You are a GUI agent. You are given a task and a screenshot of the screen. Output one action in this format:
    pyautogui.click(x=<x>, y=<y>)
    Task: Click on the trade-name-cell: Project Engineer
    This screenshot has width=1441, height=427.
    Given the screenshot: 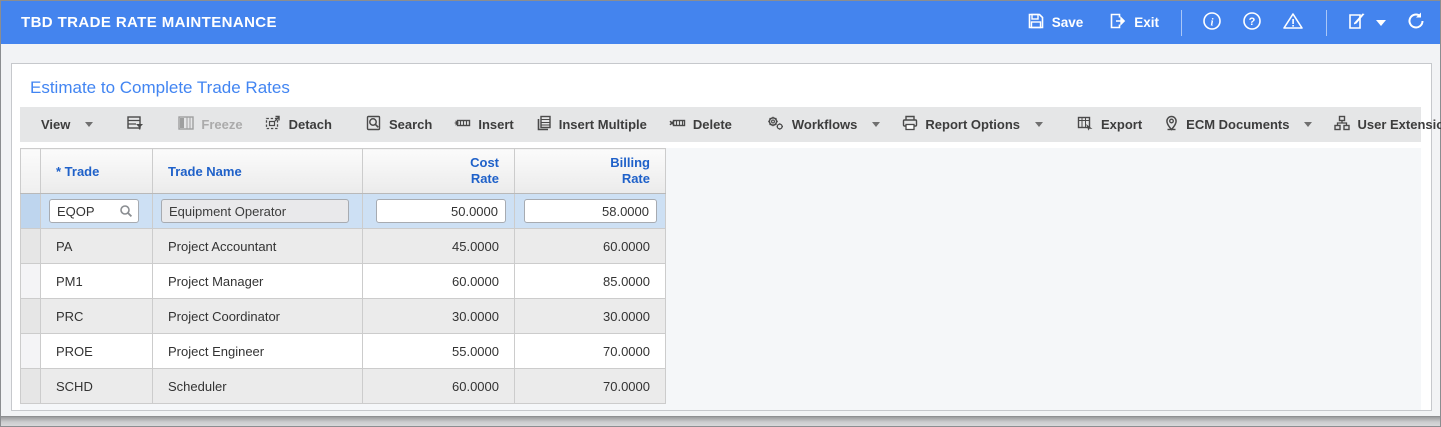 What is the action you would take?
    pyautogui.click(x=257, y=351)
    